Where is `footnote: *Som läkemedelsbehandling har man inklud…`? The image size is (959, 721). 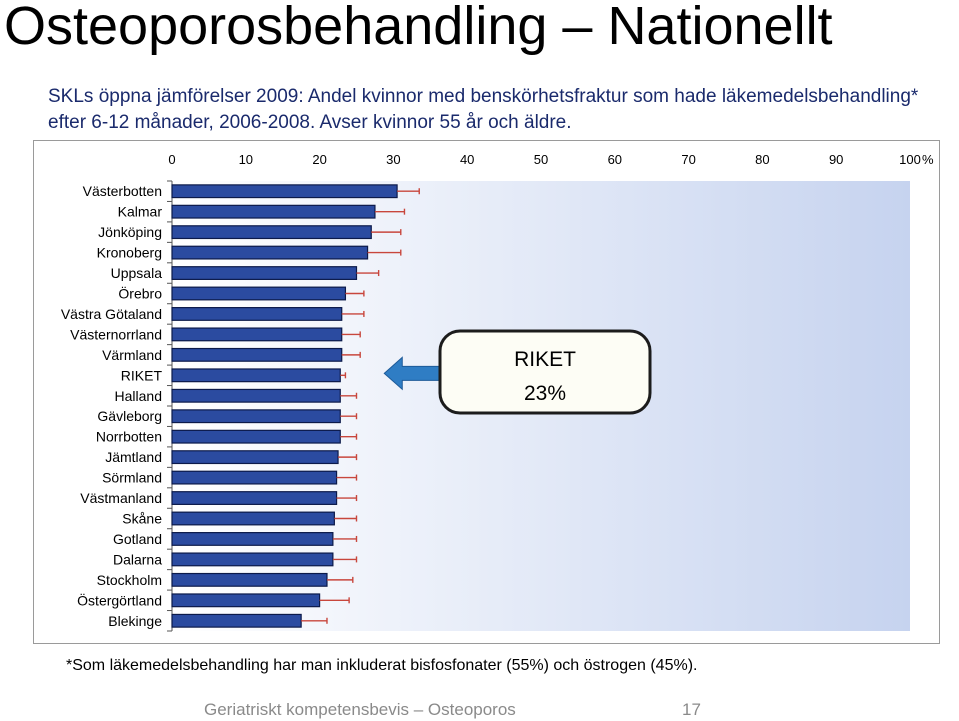 footnote: *Som läkemedelsbehandling har man inklud… is located at coordinates (382, 665).